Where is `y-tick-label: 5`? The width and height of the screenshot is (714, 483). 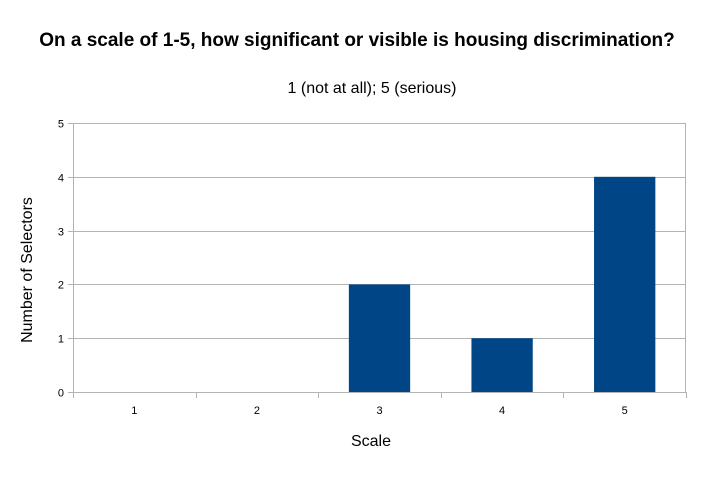 y-tick-label: 5 is located at coordinates (61, 125).